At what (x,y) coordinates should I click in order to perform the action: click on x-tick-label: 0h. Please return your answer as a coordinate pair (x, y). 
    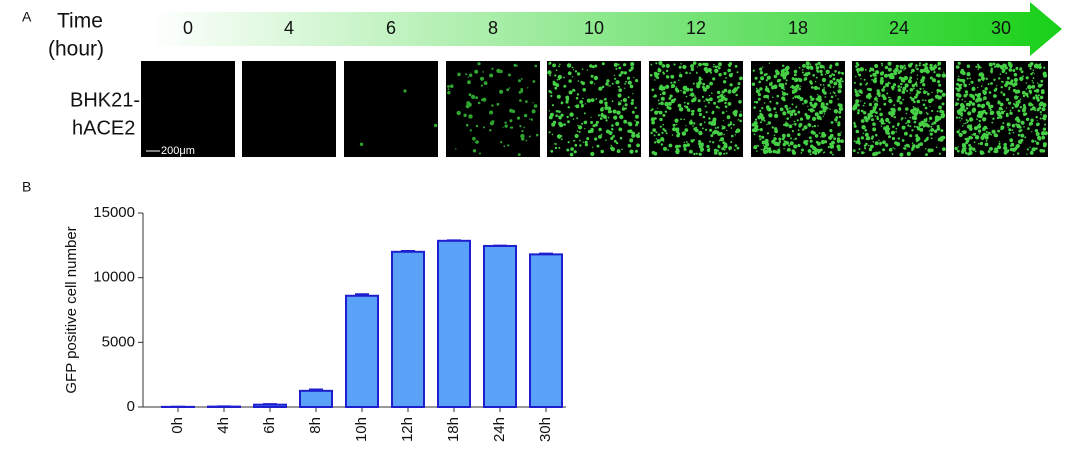
    Looking at the image, I should click on (177, 425).